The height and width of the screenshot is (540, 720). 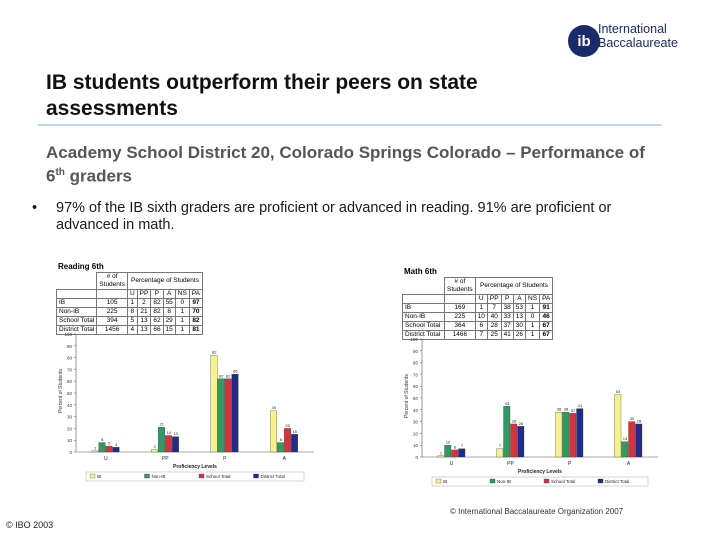 I want to click on table-cell: 10, so click(x=481, y=317).